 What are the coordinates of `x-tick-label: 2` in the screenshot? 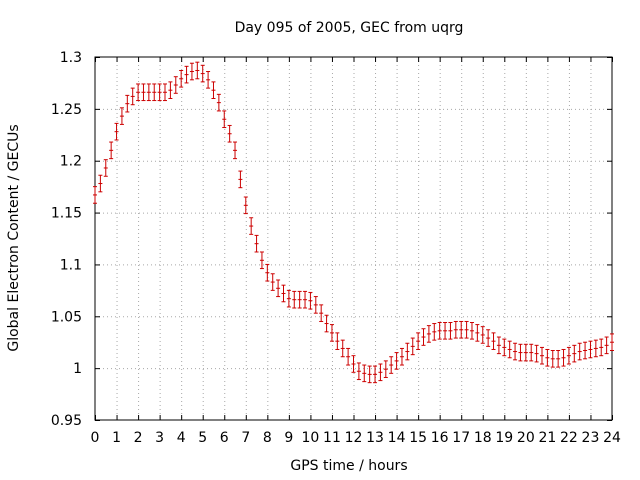 It's located at (138, 438).